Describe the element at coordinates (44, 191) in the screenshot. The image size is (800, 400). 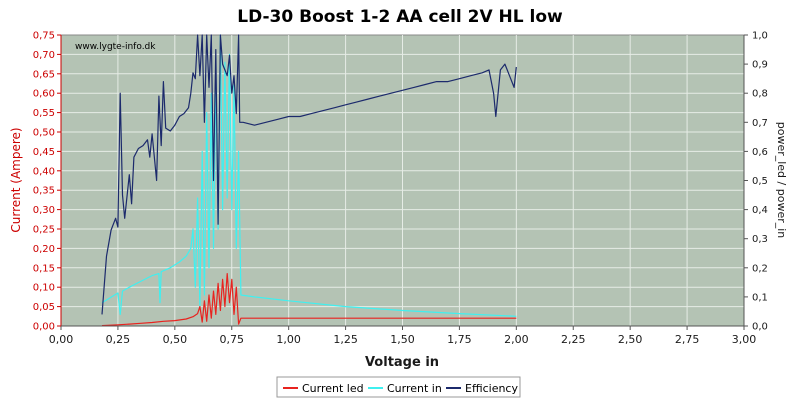
I see `y-left-tick-label: 0,35` at that location.